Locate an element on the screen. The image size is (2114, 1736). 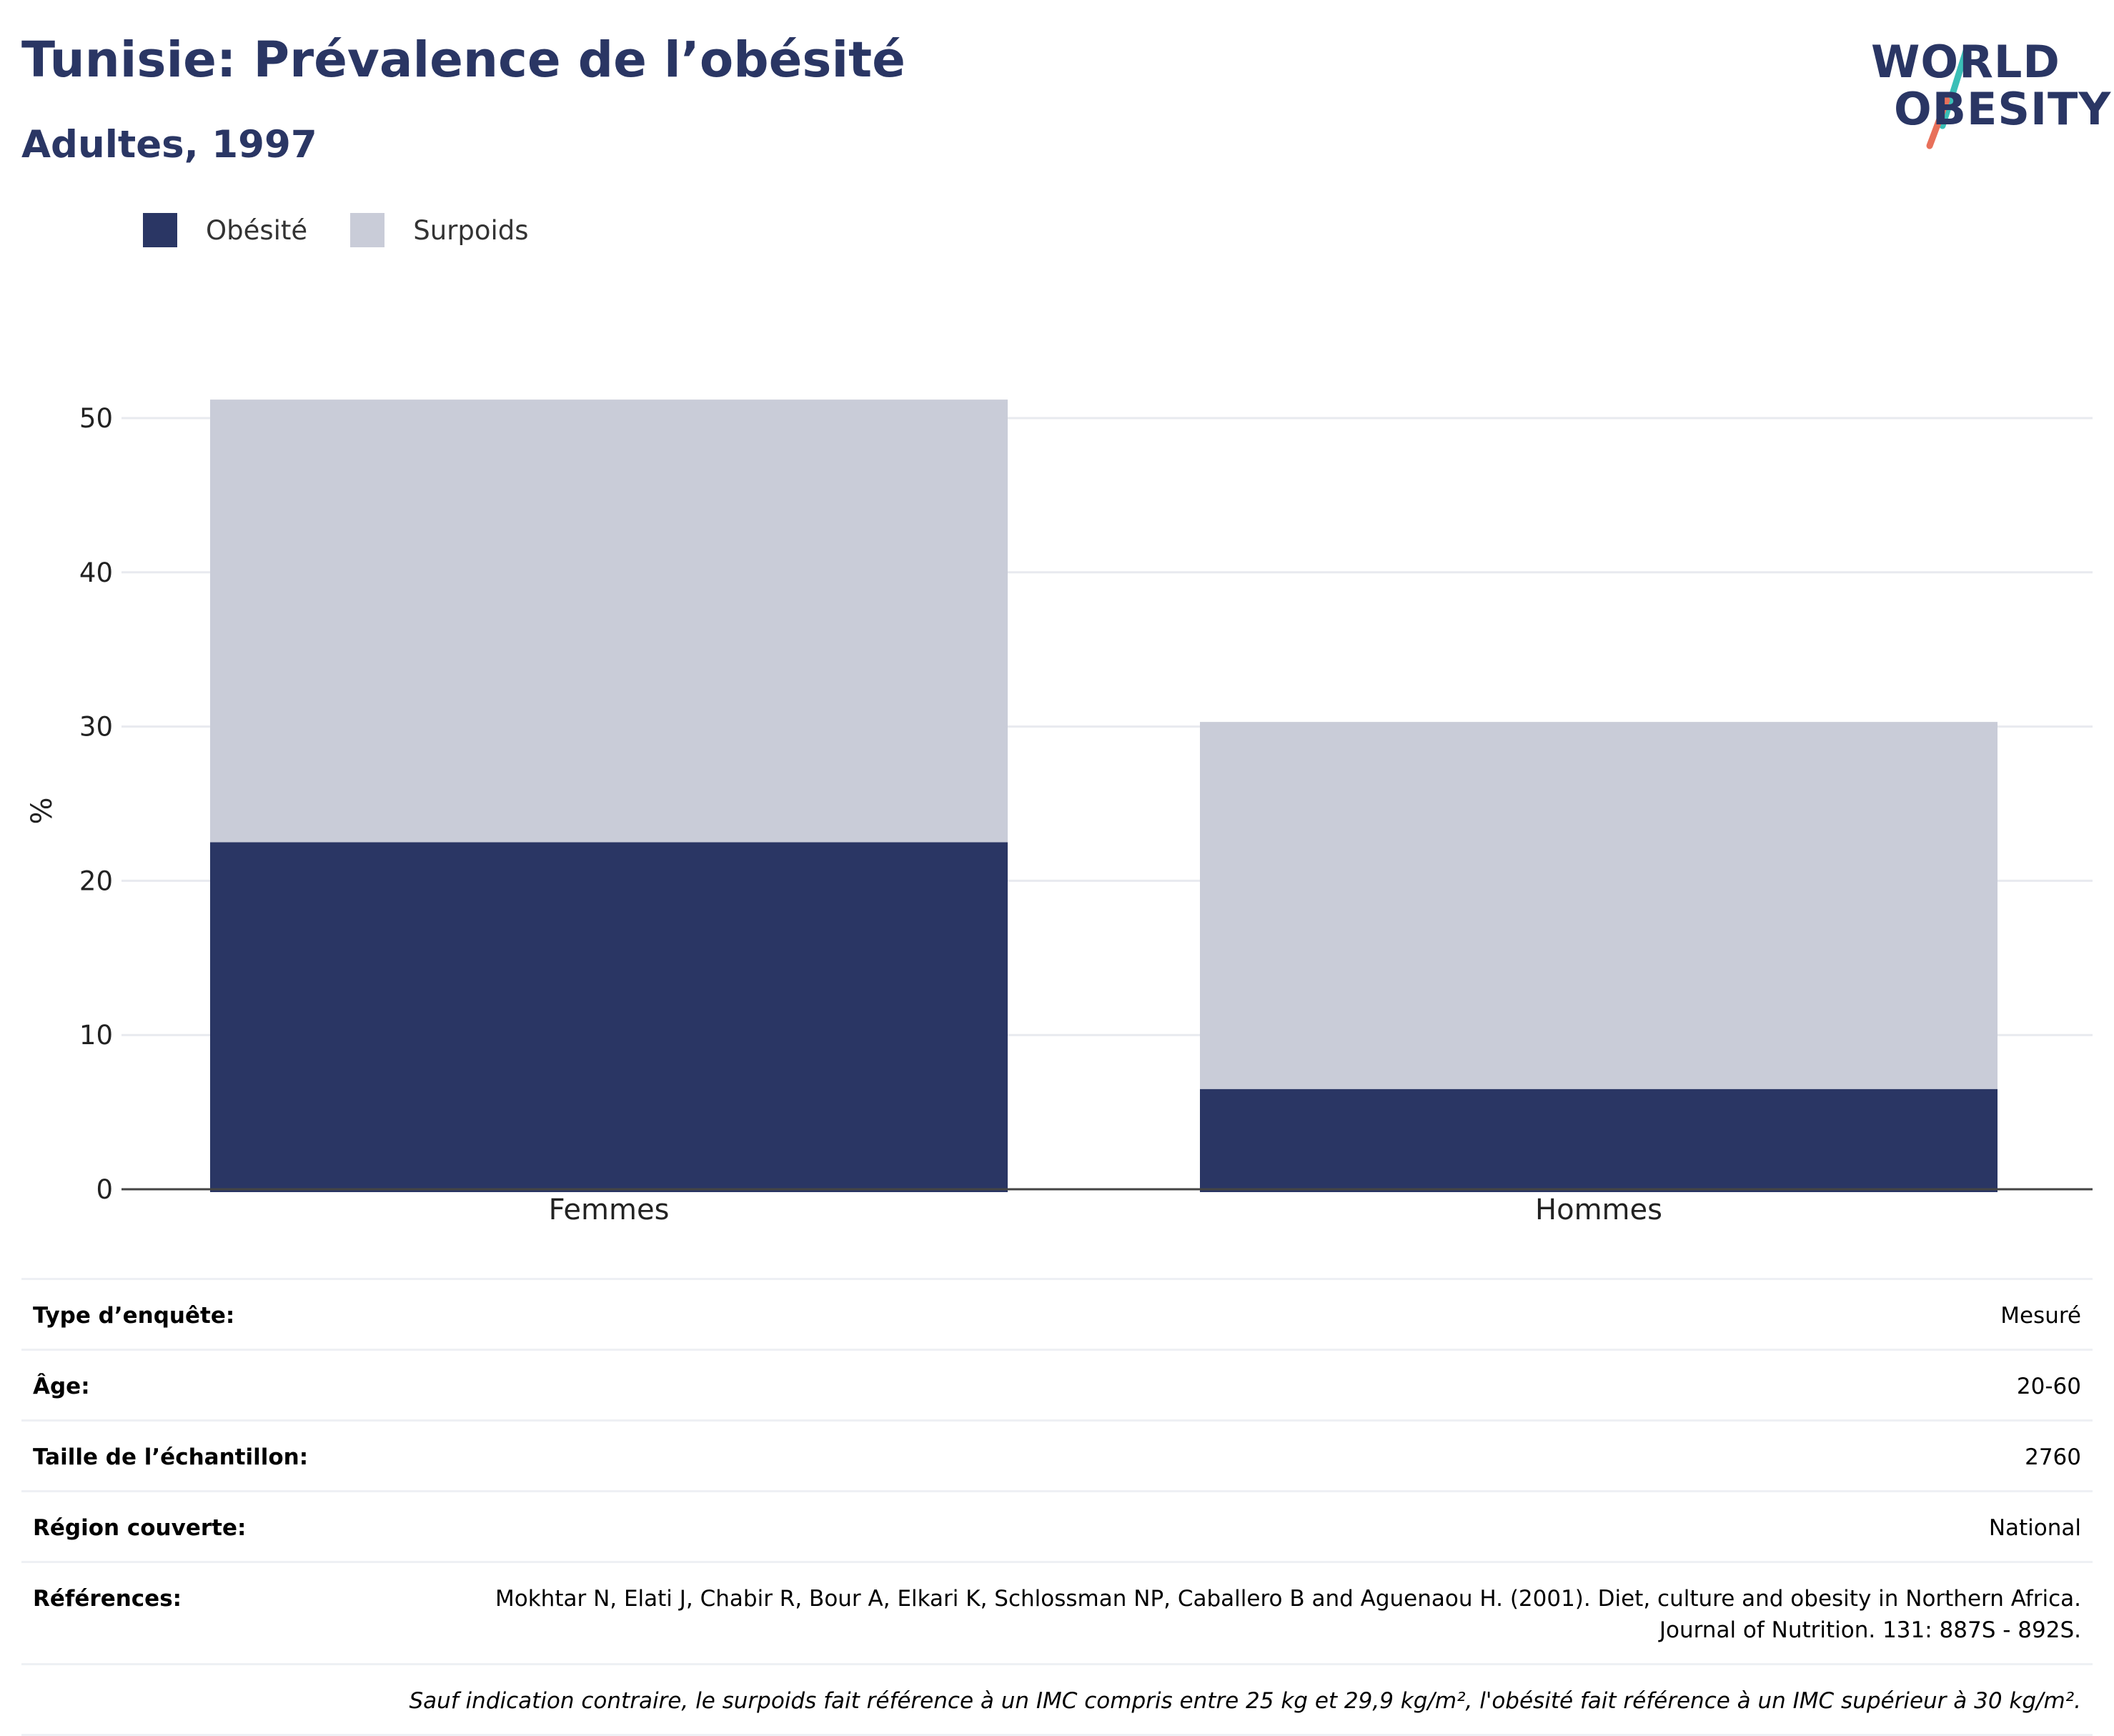
y-tick-label-30: 30 is located at coordinates (96, 727).